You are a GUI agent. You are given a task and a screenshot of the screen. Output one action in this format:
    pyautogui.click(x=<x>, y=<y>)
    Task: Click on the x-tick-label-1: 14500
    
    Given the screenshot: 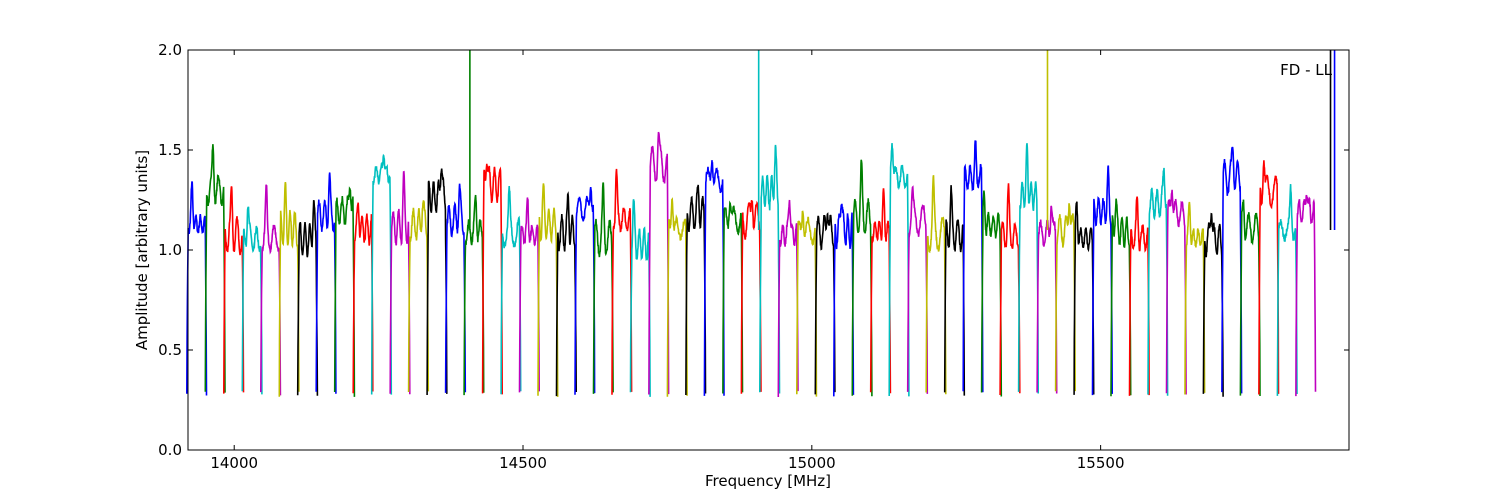 What is the action you would take?
    pyautogui.click(x=523, y=463)
    